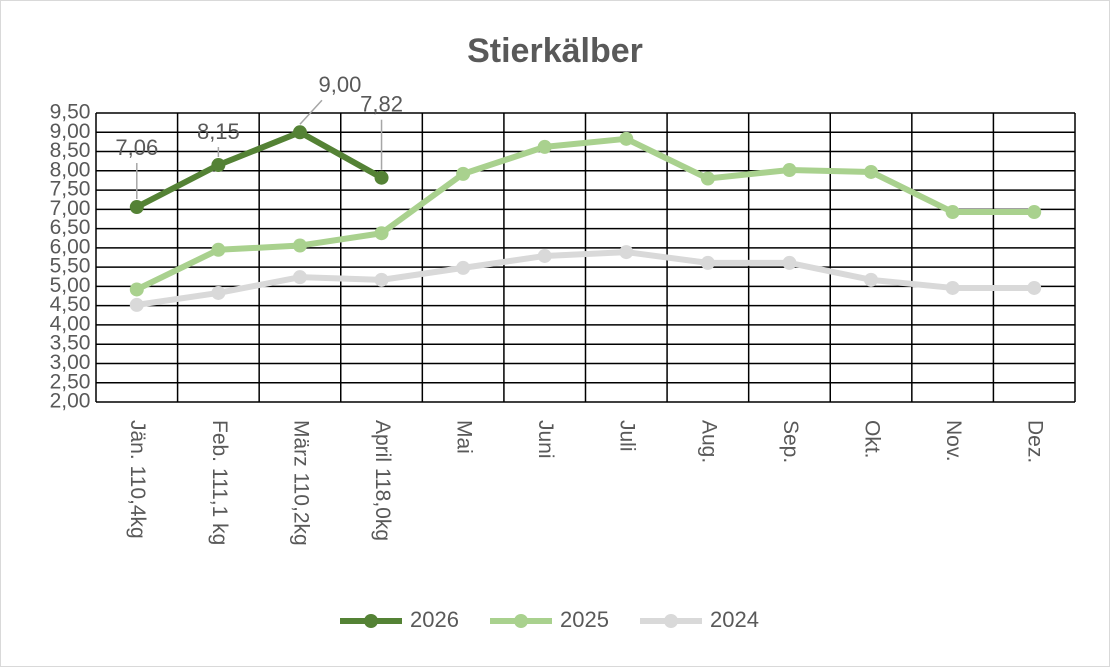  What do you see at coordinates (953, 441) in the screenshot?
I see `x-tick-label: Nov.` at bounding box center [953, 441].